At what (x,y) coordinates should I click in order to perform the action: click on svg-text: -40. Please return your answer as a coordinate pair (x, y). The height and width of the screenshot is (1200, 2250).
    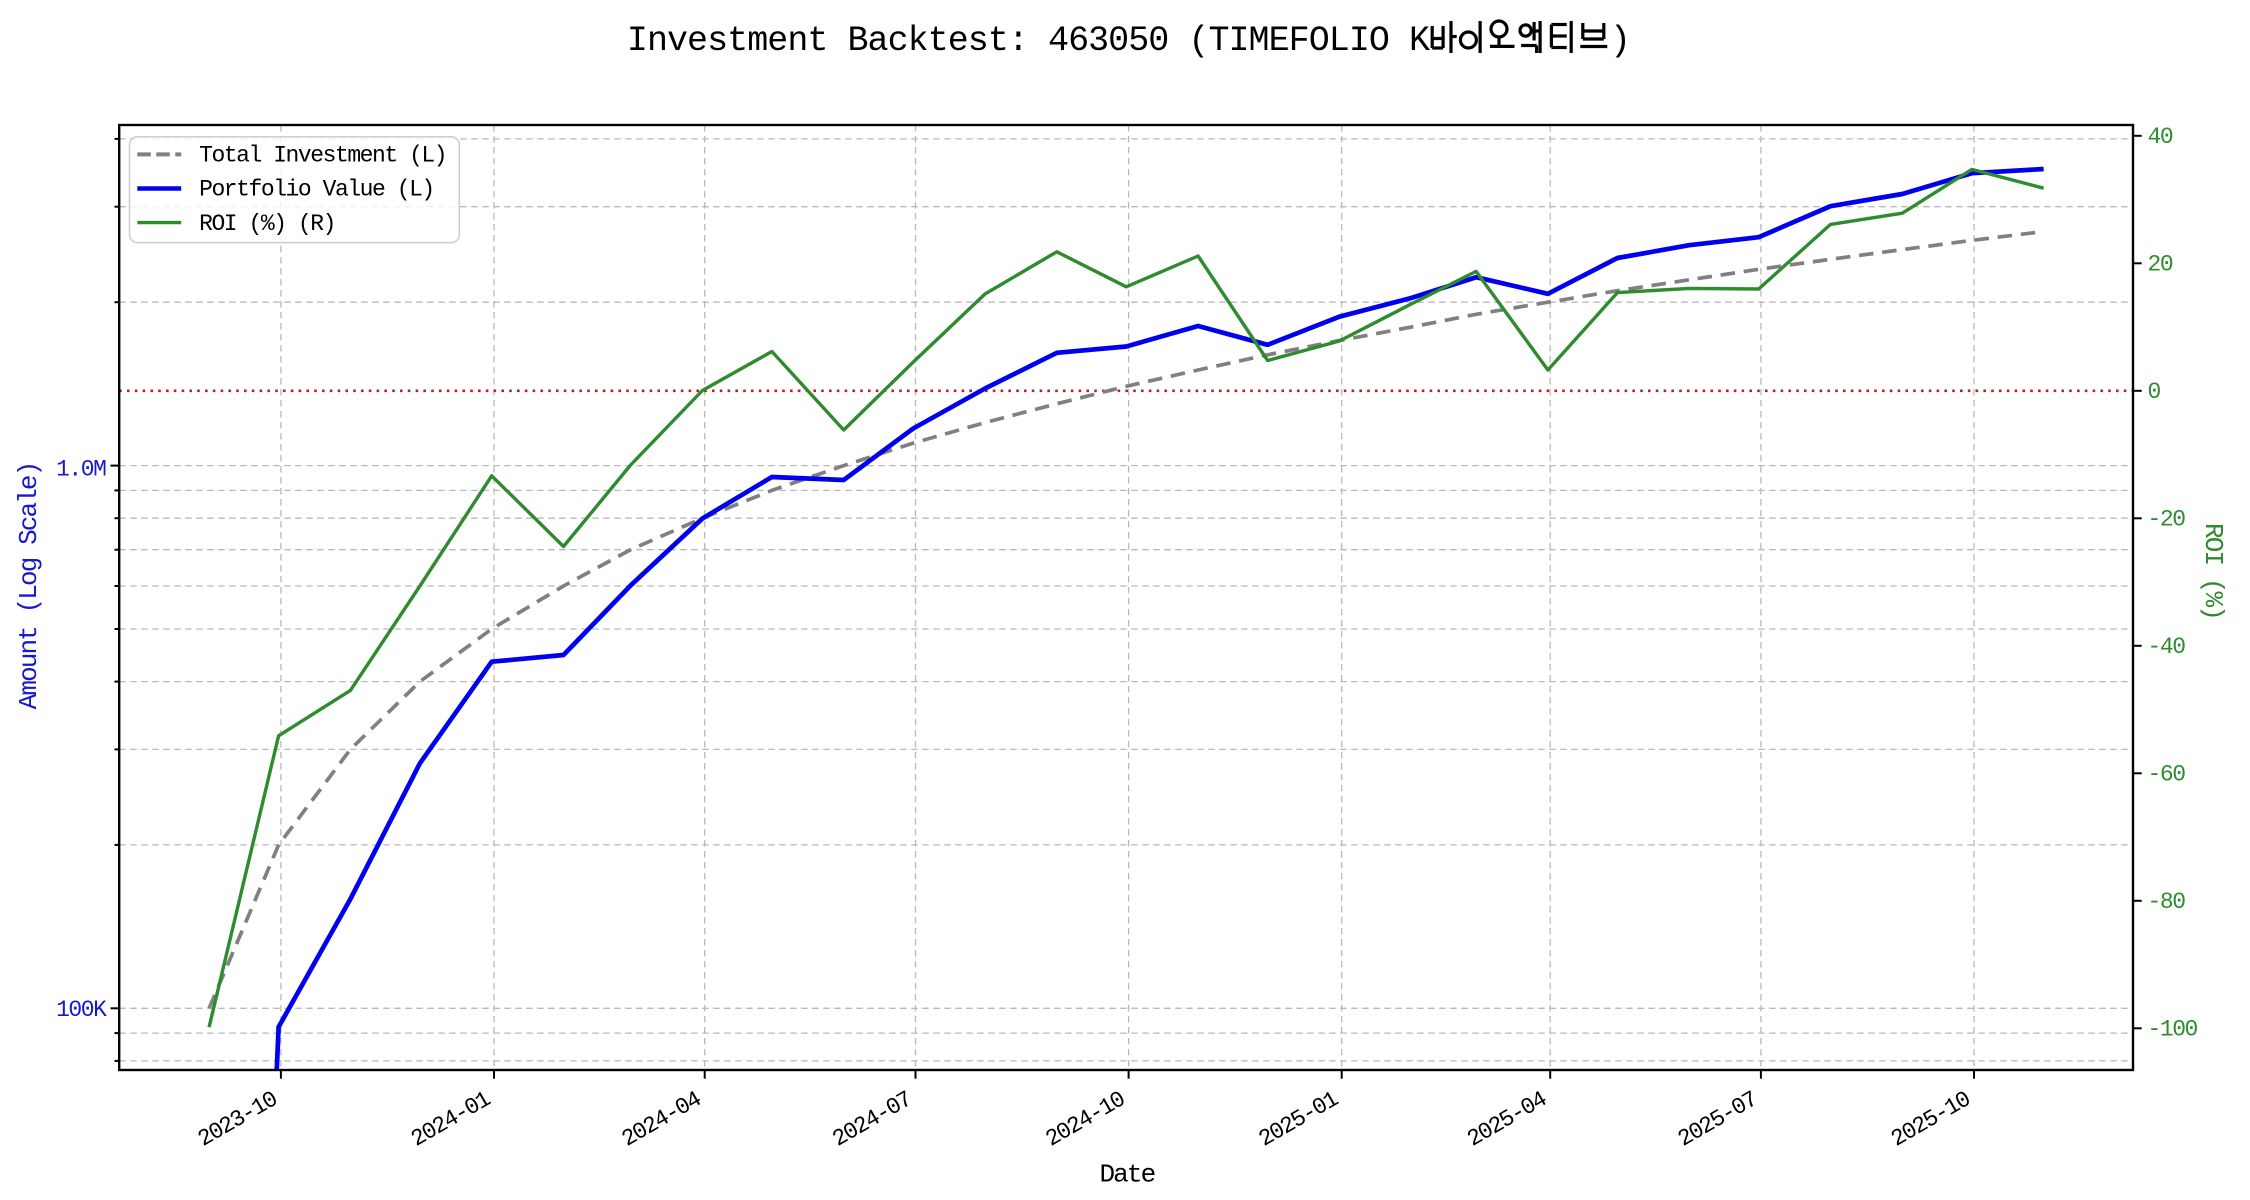
    Looking at the image, I should click on (2167, 647).